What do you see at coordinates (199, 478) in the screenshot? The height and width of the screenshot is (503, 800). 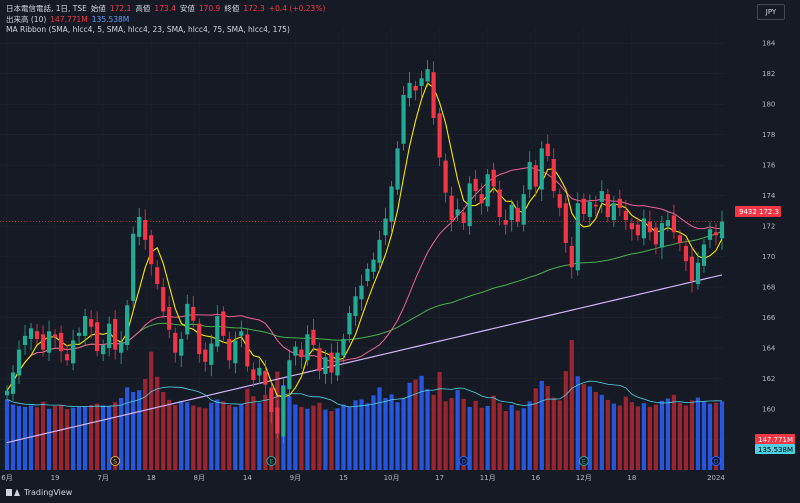 I see `time-tick-label: 8月` at bounding box center [199, 478].